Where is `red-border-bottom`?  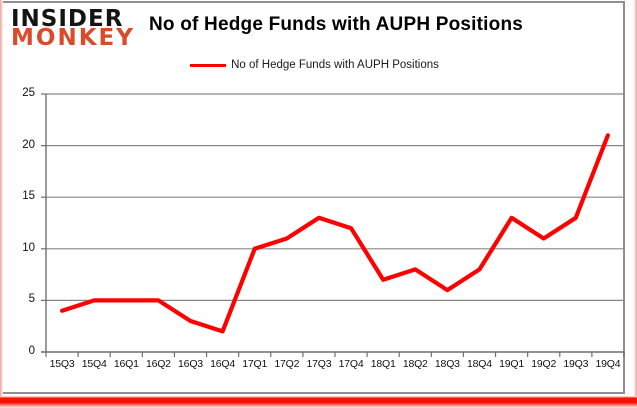
red-border-bottom is located at coordinates (318, 402).